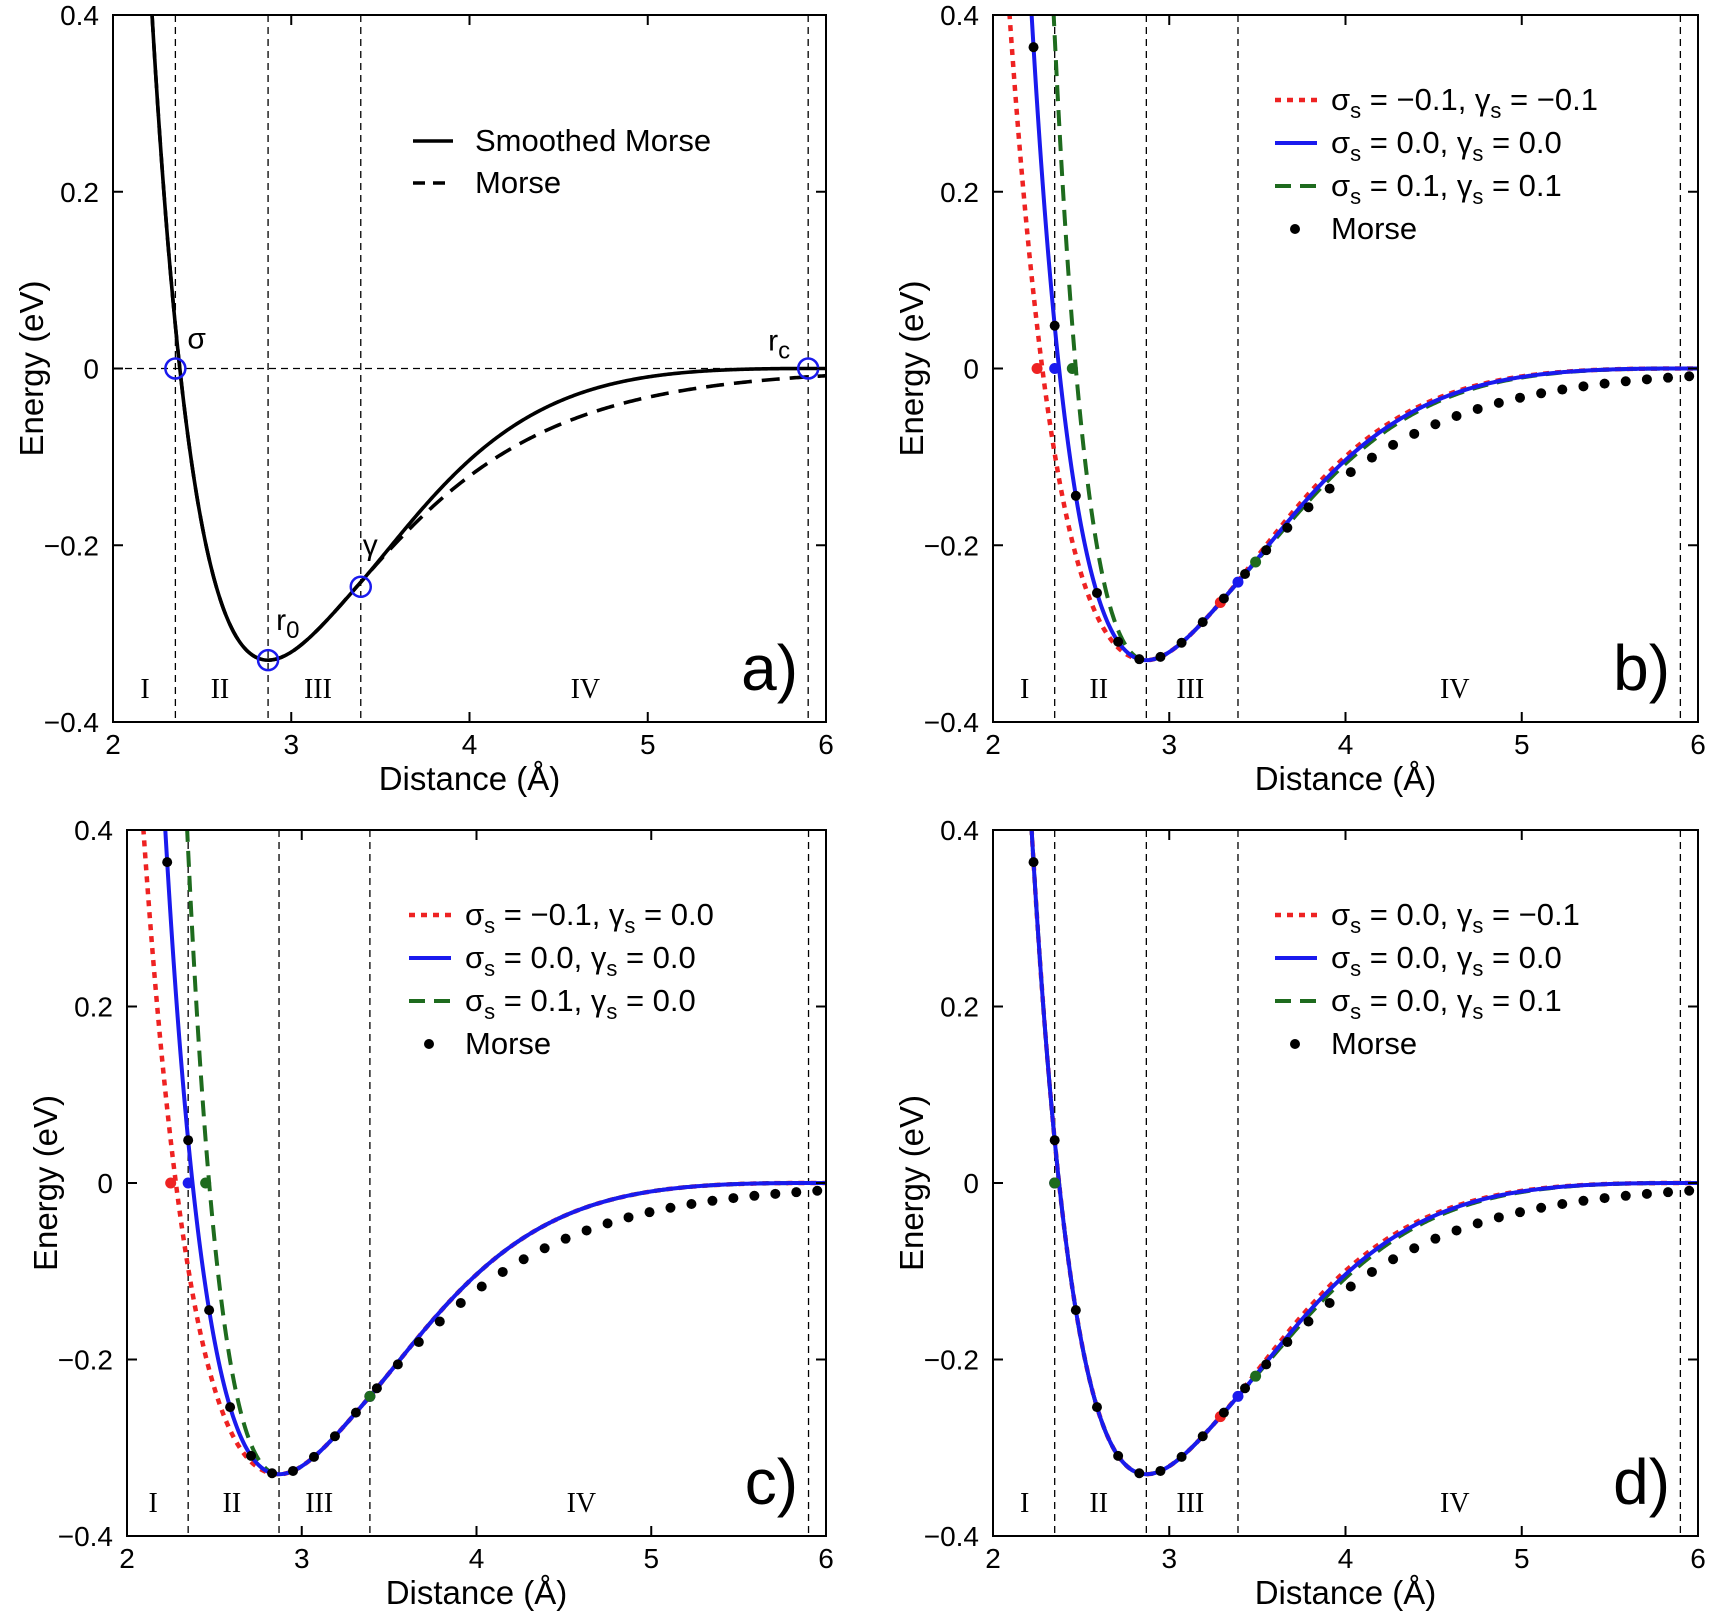 Image resolution: width=1713 pixels, height=1616 pixels. Describe the element at coordinates (1446, 188) in the screenshot. I see `legend-label: σs = 0.1, γs = 0.1` at that location.